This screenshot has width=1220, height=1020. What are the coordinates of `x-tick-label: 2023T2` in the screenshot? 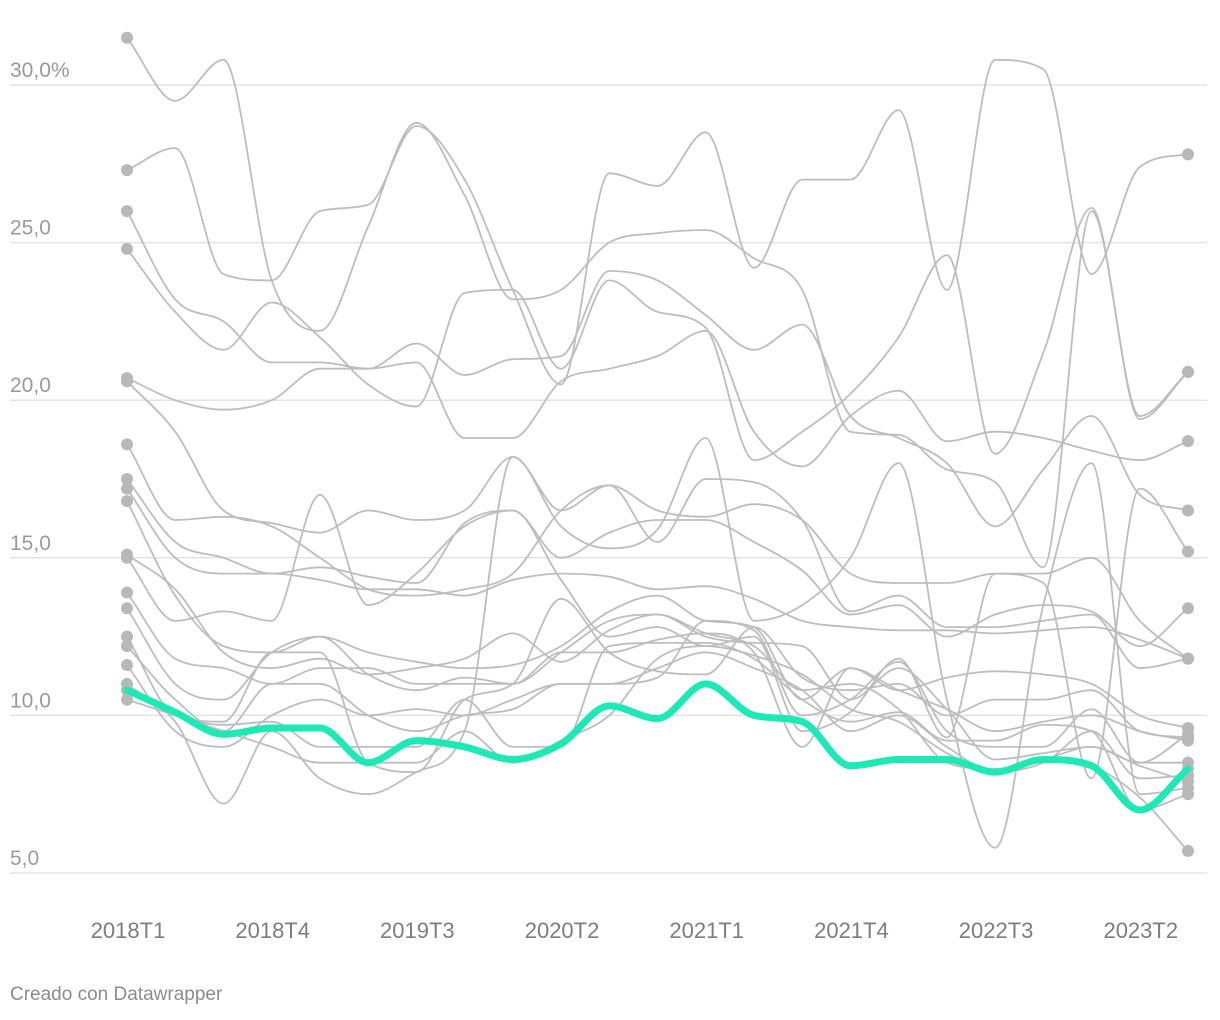 It's located at (1140, 930).